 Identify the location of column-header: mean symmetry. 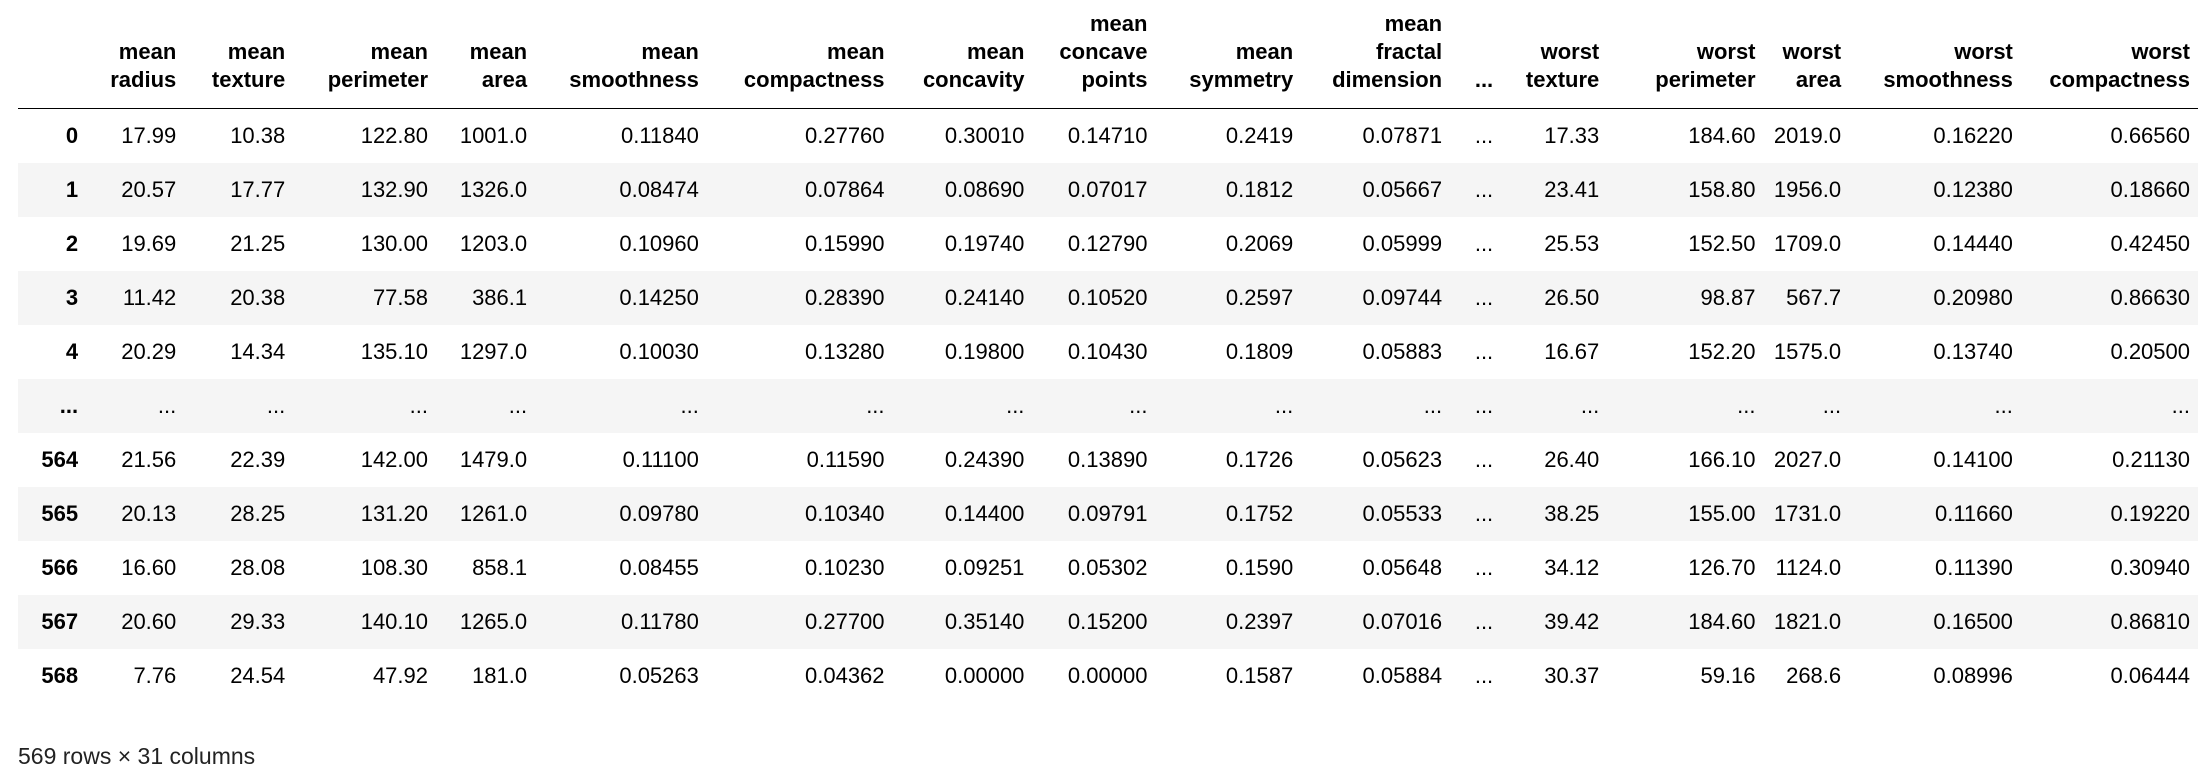
(1228, 54).